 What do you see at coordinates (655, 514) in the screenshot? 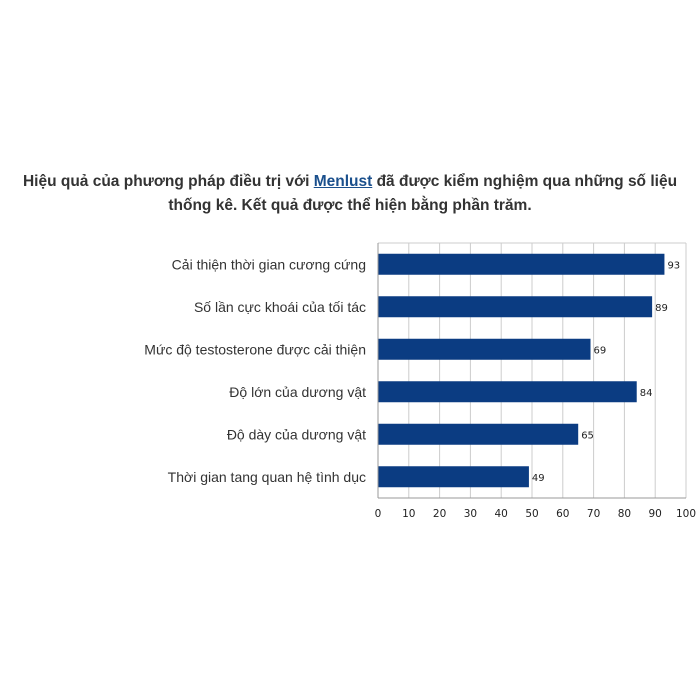
I see `x-tick-label: 90` at bounding box center [655, 514].